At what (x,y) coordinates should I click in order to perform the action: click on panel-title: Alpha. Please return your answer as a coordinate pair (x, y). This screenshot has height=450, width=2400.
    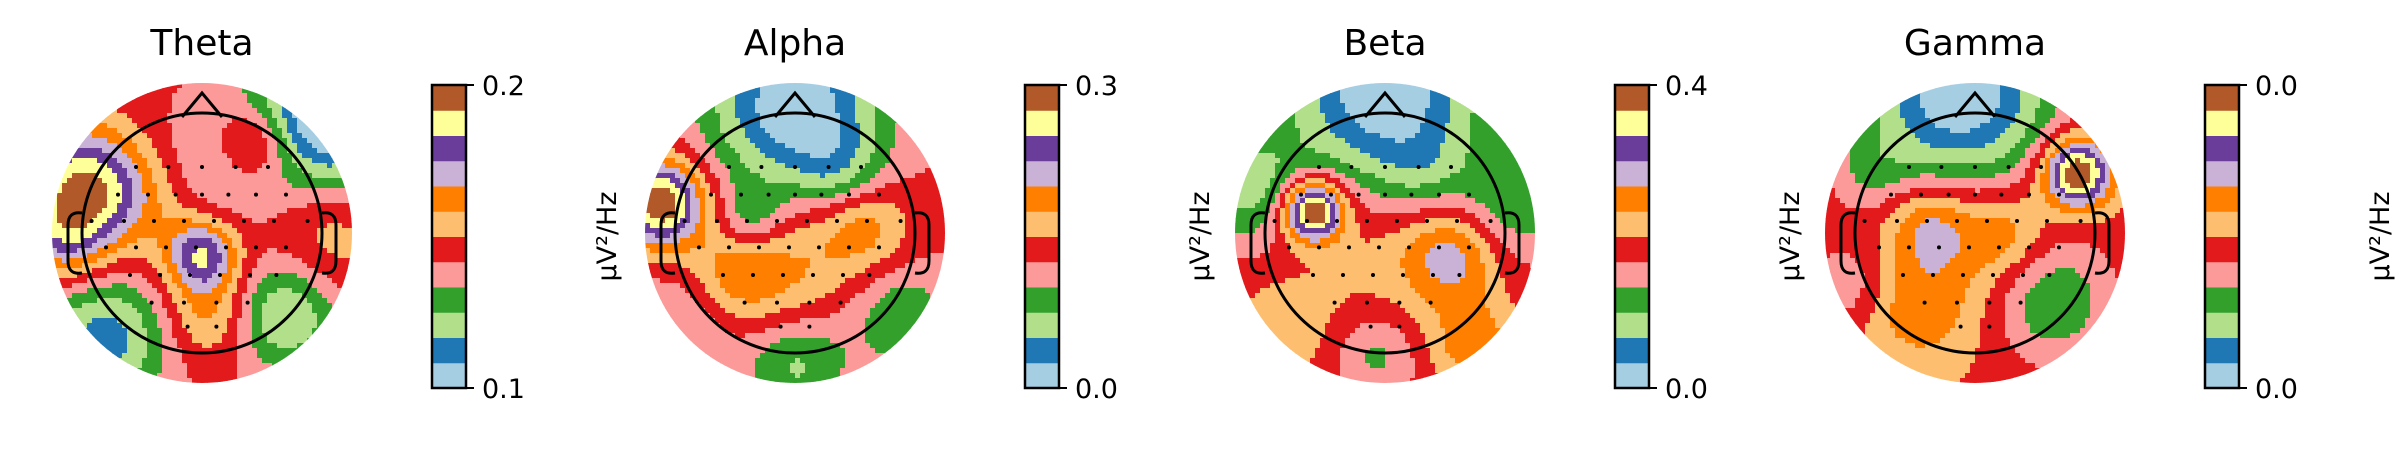
    Looking at the image, I should click on (795, 43).